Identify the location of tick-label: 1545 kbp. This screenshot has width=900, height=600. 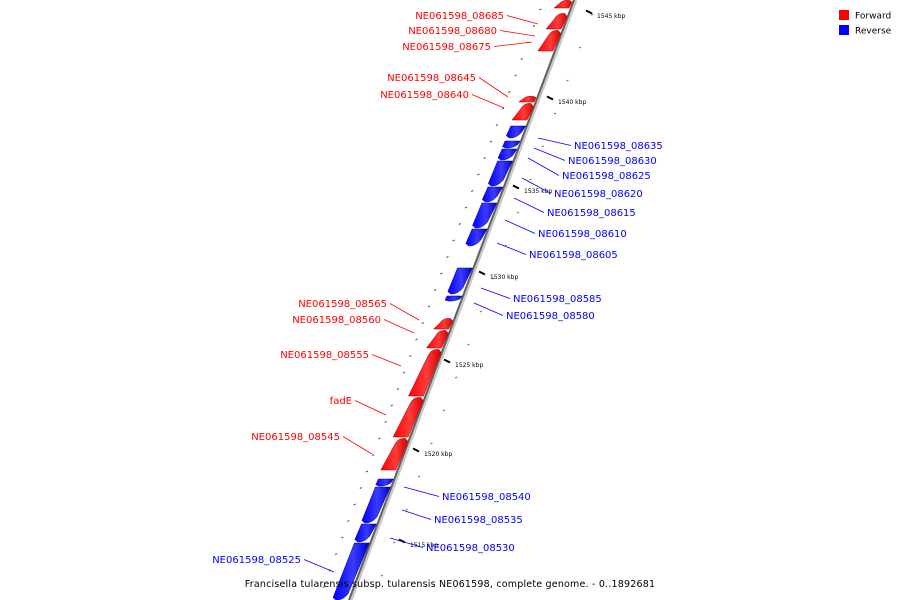
(611, 16).